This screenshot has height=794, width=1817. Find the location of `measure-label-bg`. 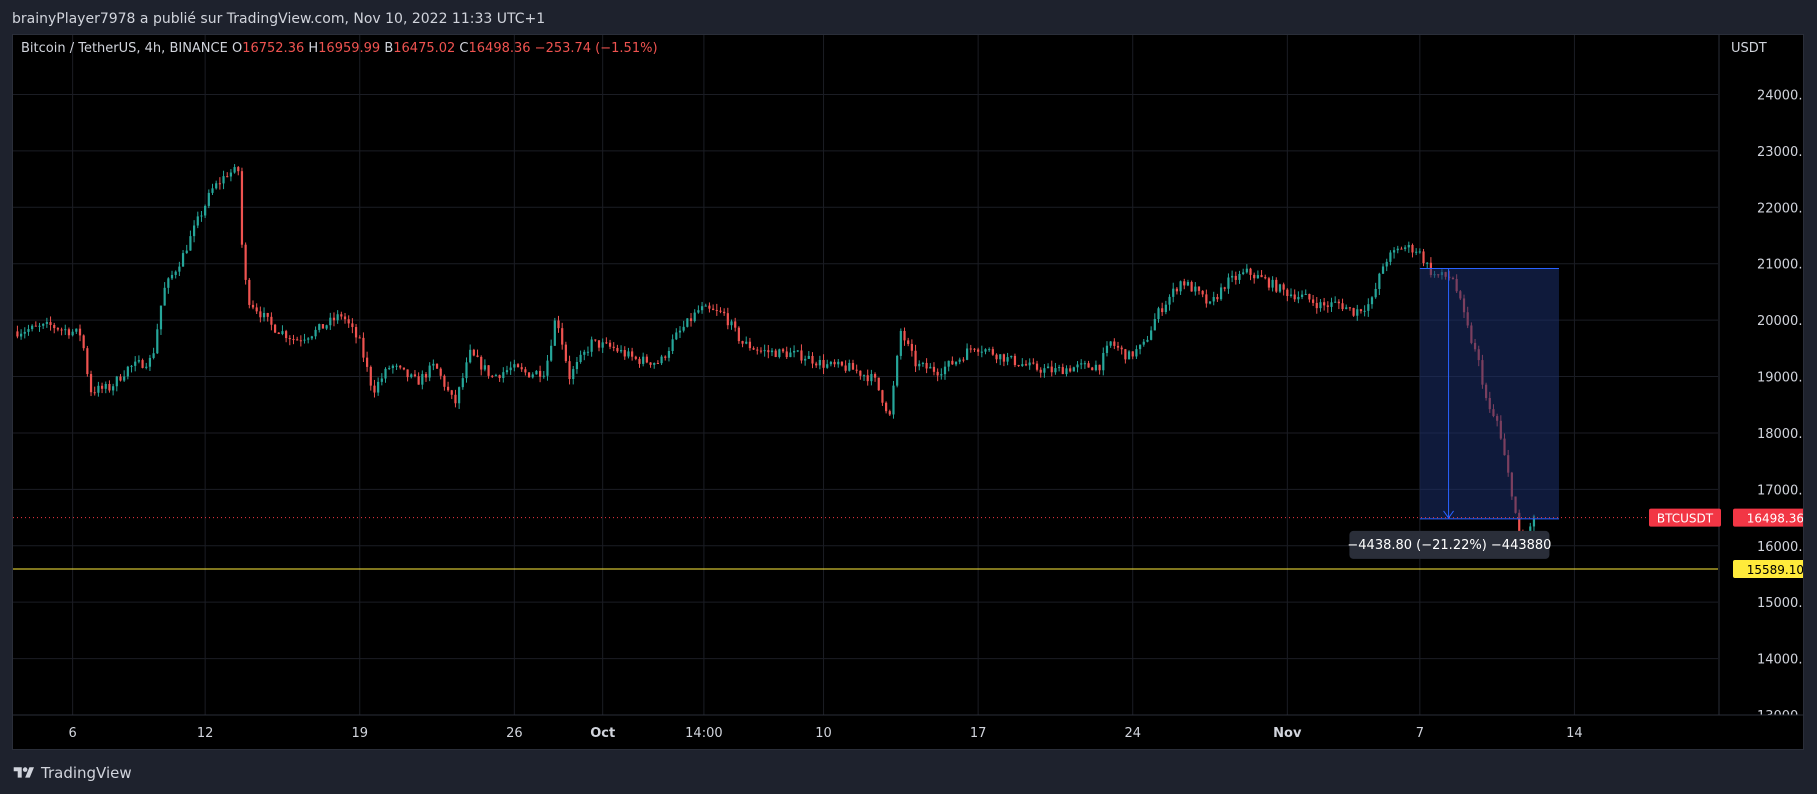

measure-label-bg is located at coordinates (1449, 544).